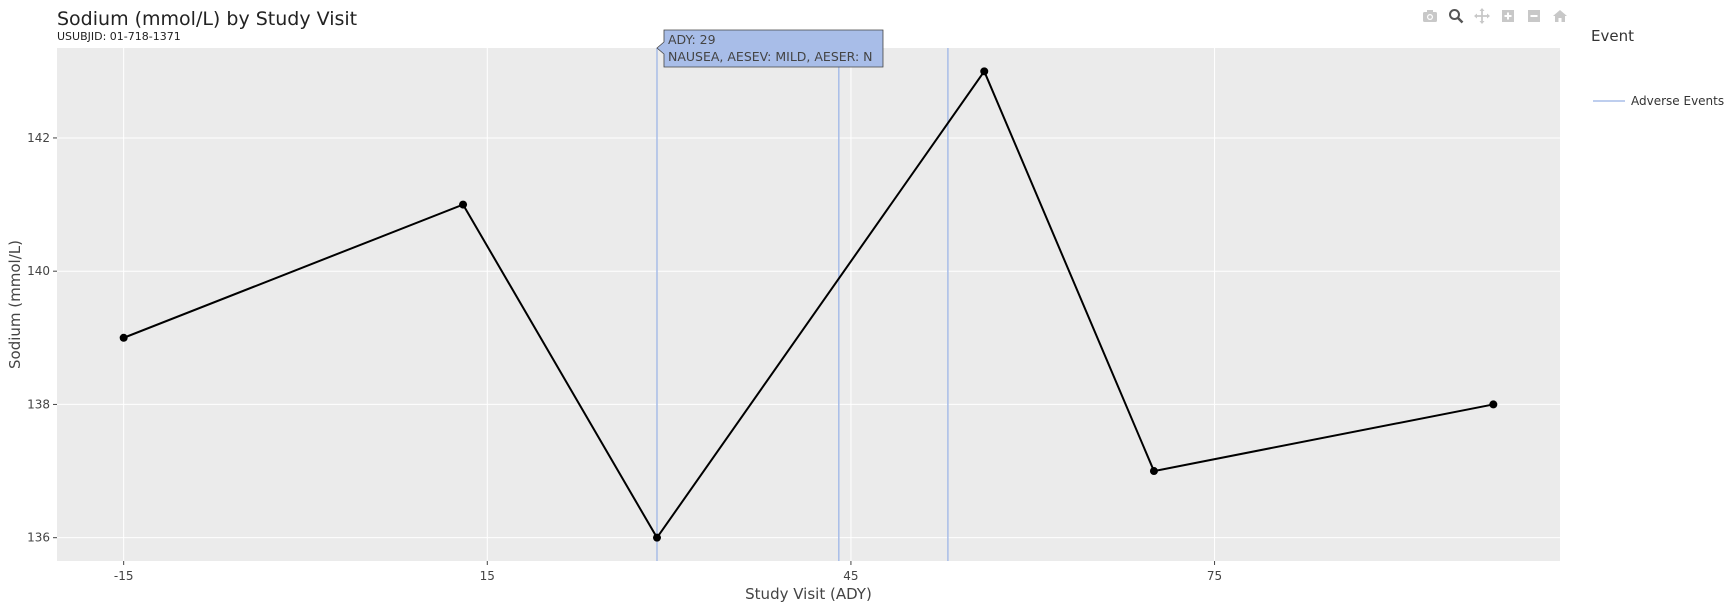 The image size is (1731, 605). What do you see at coordinates (1560, 16) in the screenshot?
I see `home-icon` at bounding box center [1560, 16].